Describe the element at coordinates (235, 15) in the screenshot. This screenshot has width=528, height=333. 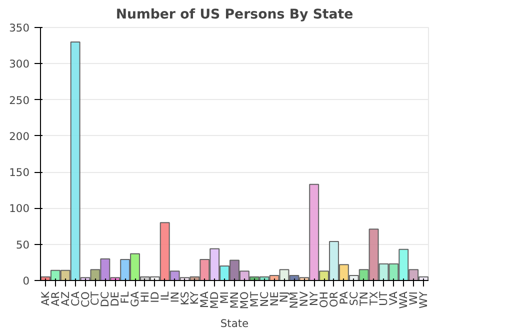
I see `chart-title: Number of US Persons By State` at that location.